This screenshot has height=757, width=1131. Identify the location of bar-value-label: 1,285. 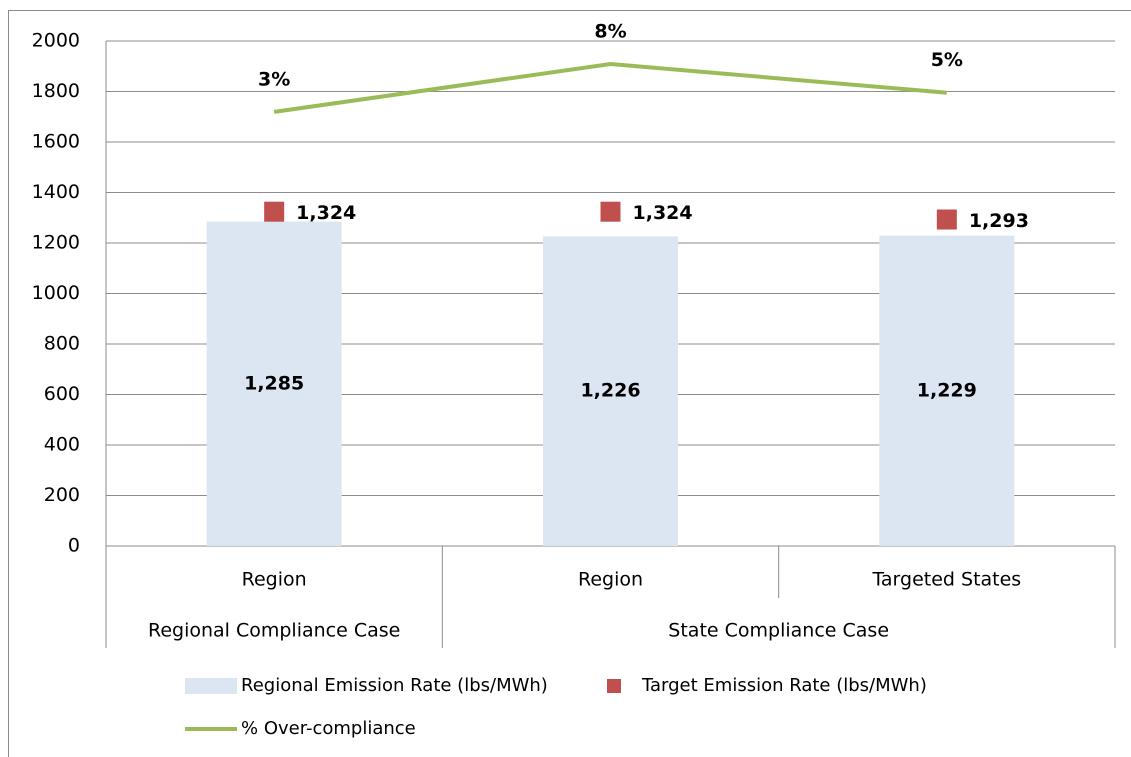
(274, 383).